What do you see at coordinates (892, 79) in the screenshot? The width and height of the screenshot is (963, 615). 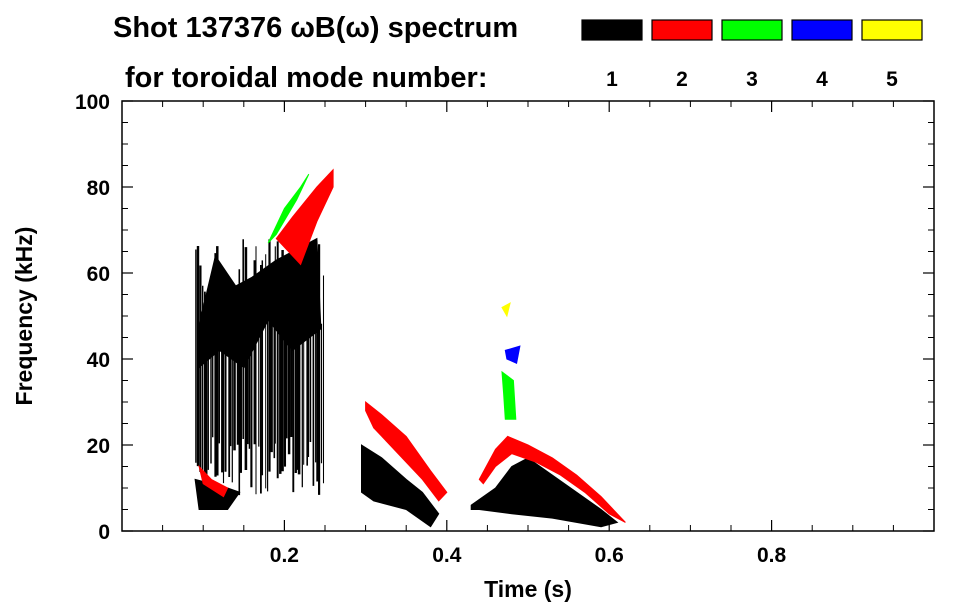 I see `legend-label-mode-5: 5` at bounding box center [892, 79].